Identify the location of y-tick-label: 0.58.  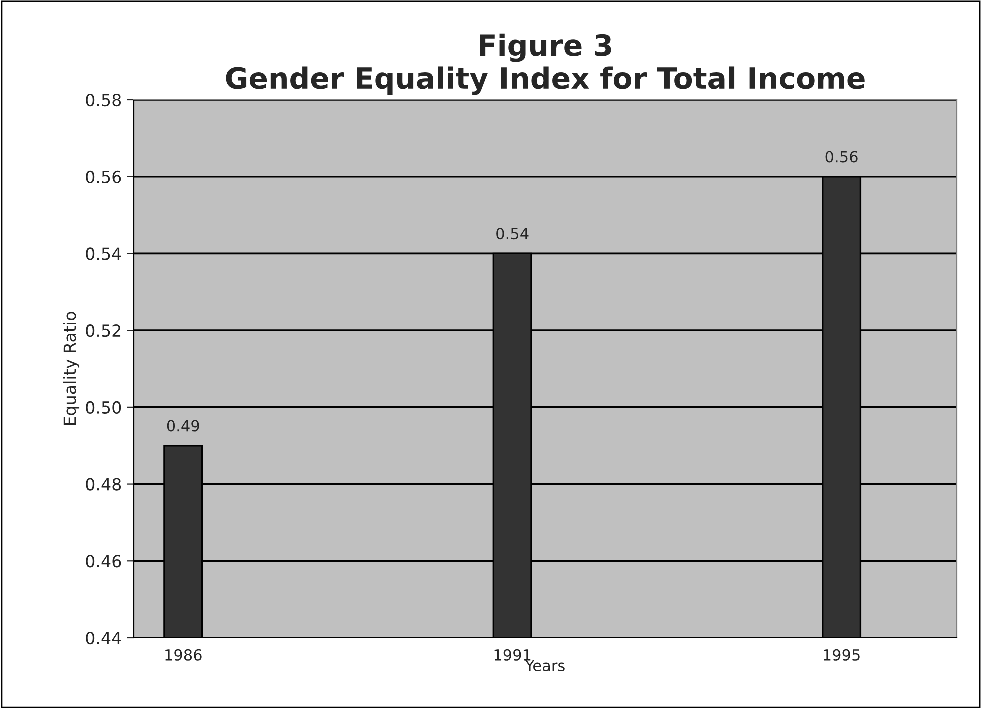
(104, 100).